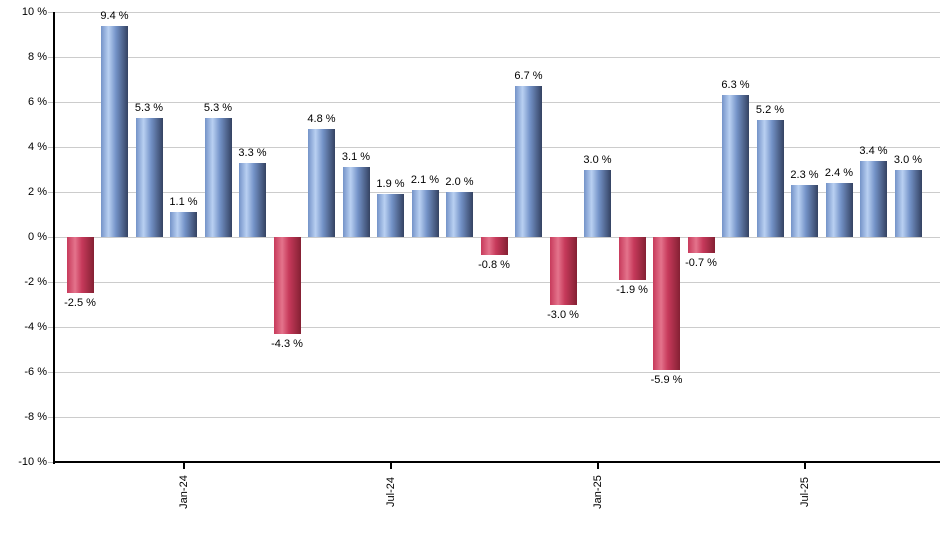 This screenshot has height=550, width=940. I want to click on bar-value-label: 5.2 %, so click(770, 110).